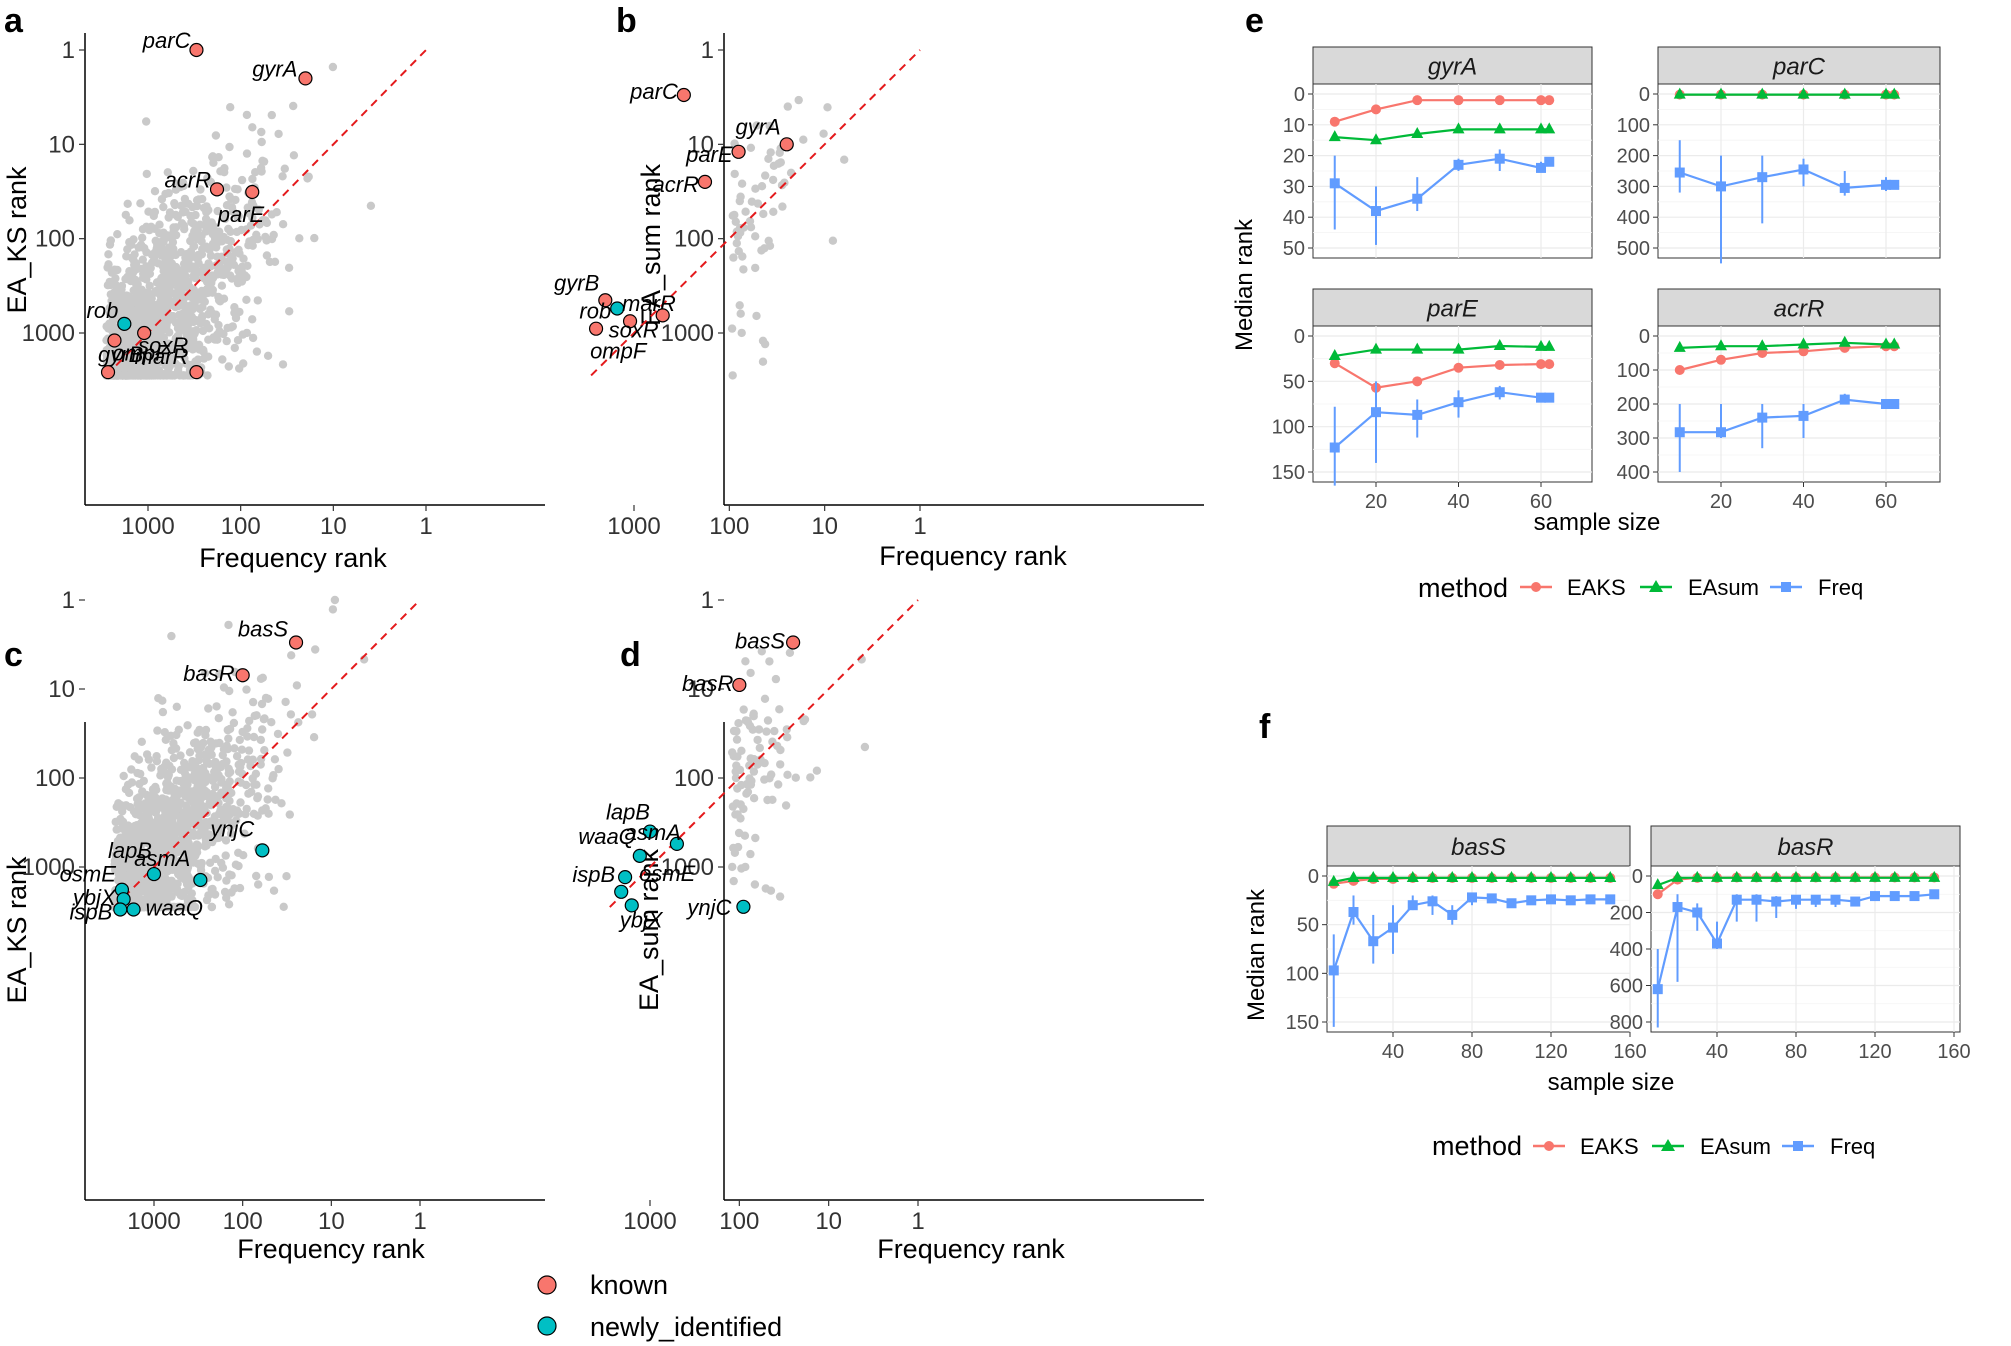 The image size is (2011, 1346). Describe the element at coordinates (628, 812) in the screenshot. I see `gene-label-lapB: lapB` at that location.